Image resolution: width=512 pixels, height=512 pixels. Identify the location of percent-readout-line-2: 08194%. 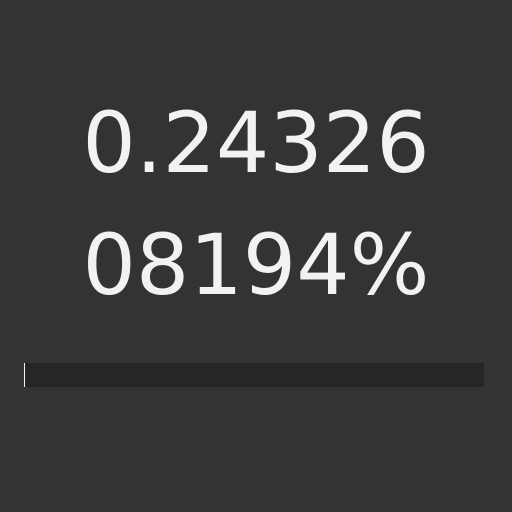
(256, 265).